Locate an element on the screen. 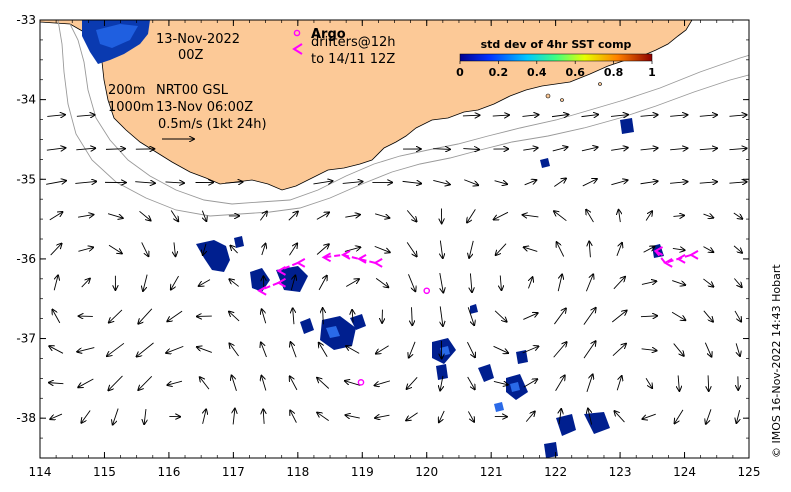 This screenshot has height=492, width=791. drifter-legend-marker is located at coordinates (297, 49).